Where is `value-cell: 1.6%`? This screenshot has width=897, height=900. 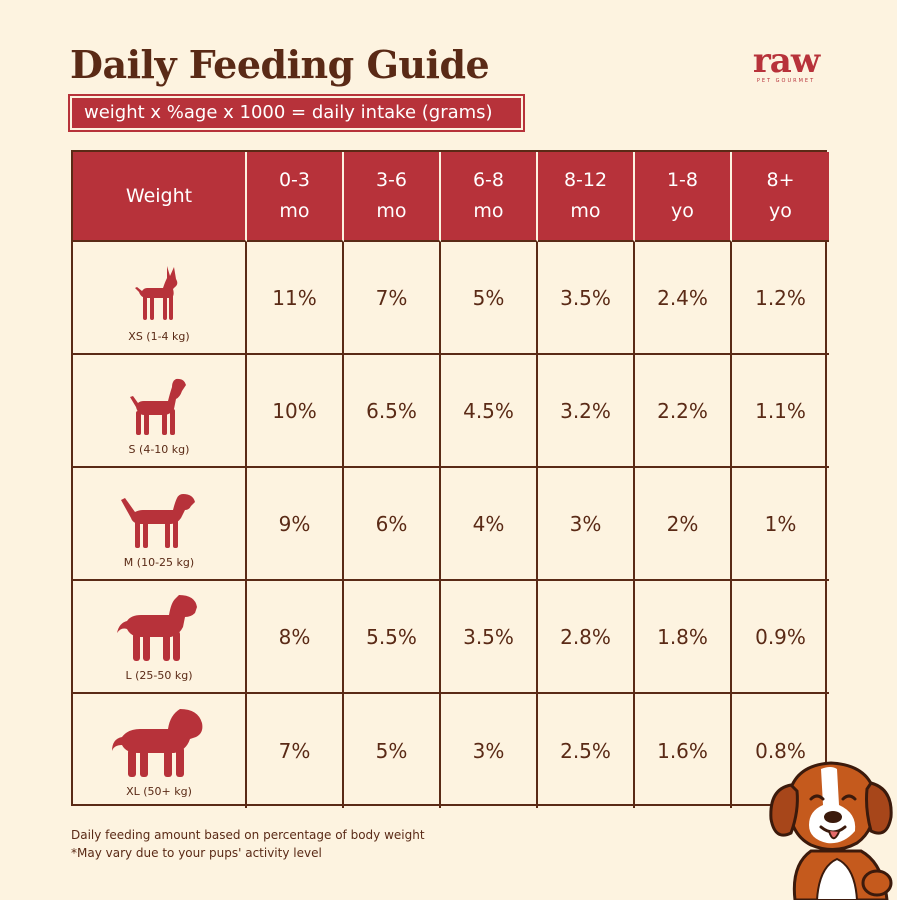
value-cell: 1.6% is located at coordinates (683, 751).